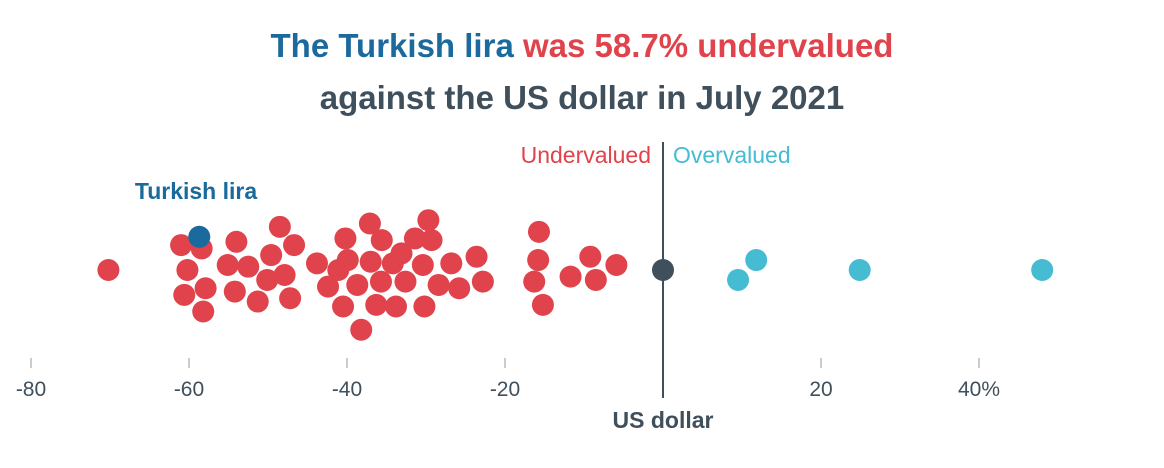 The width and height of the screenshot is (1164, 468). I want to click on chart-title-line1: The Turkish lira was 58.7% undervalued, so click(582, 46).